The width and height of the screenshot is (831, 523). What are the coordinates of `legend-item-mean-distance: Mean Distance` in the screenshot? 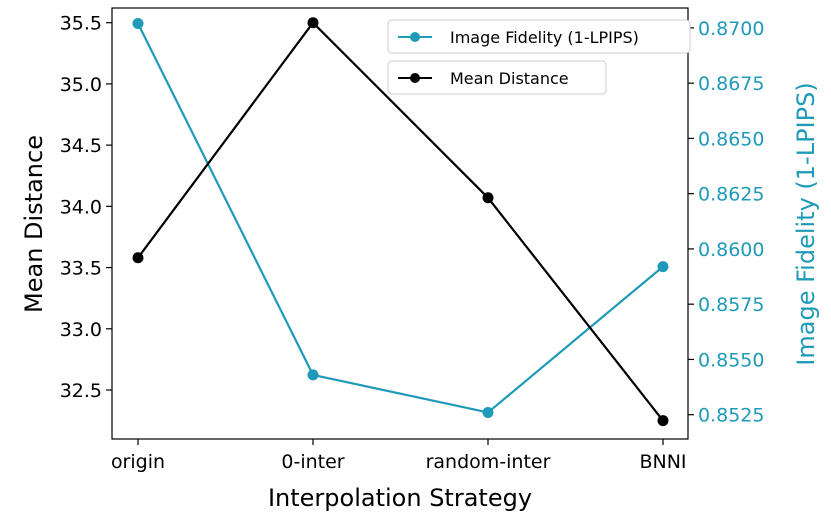 It's located at (497, 77).